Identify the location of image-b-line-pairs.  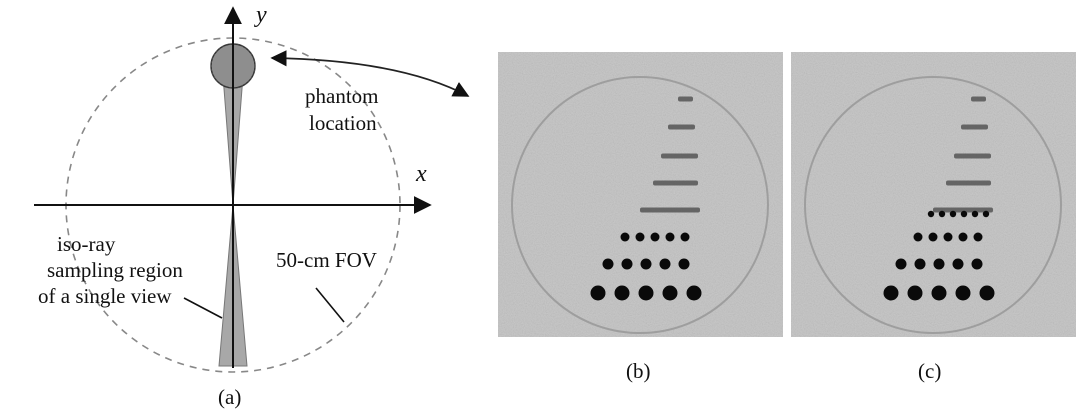
(670, 154).